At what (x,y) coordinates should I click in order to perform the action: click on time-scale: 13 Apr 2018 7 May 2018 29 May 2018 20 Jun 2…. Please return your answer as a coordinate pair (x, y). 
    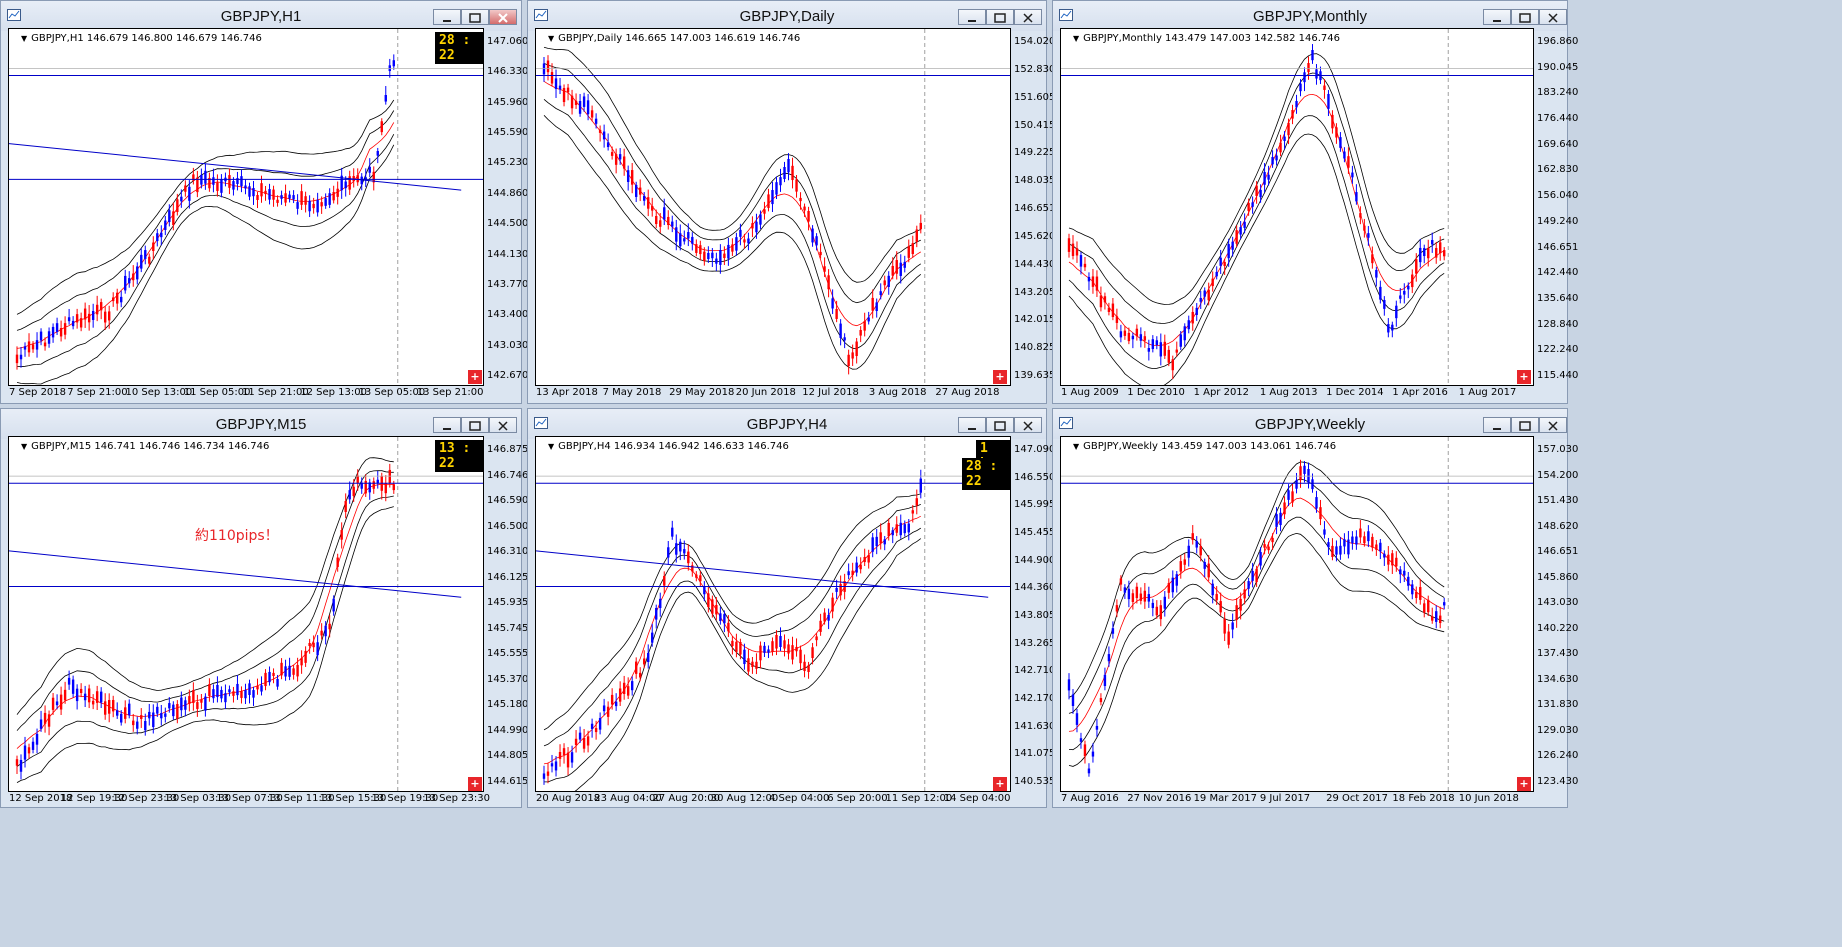
    Looking at the image, I should click on (773, 394).